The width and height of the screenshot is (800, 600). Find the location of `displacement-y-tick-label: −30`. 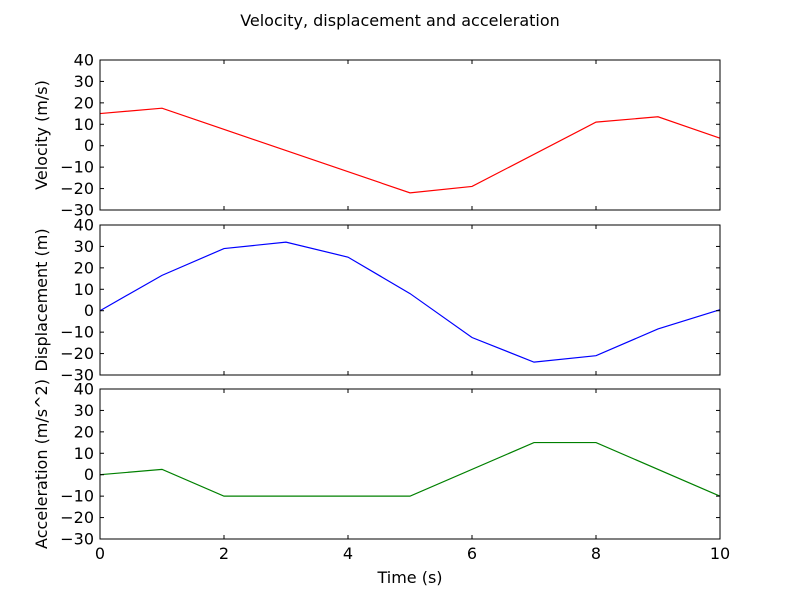

displacement-y-tick-label: −30 is located at coordinates (77, 375).